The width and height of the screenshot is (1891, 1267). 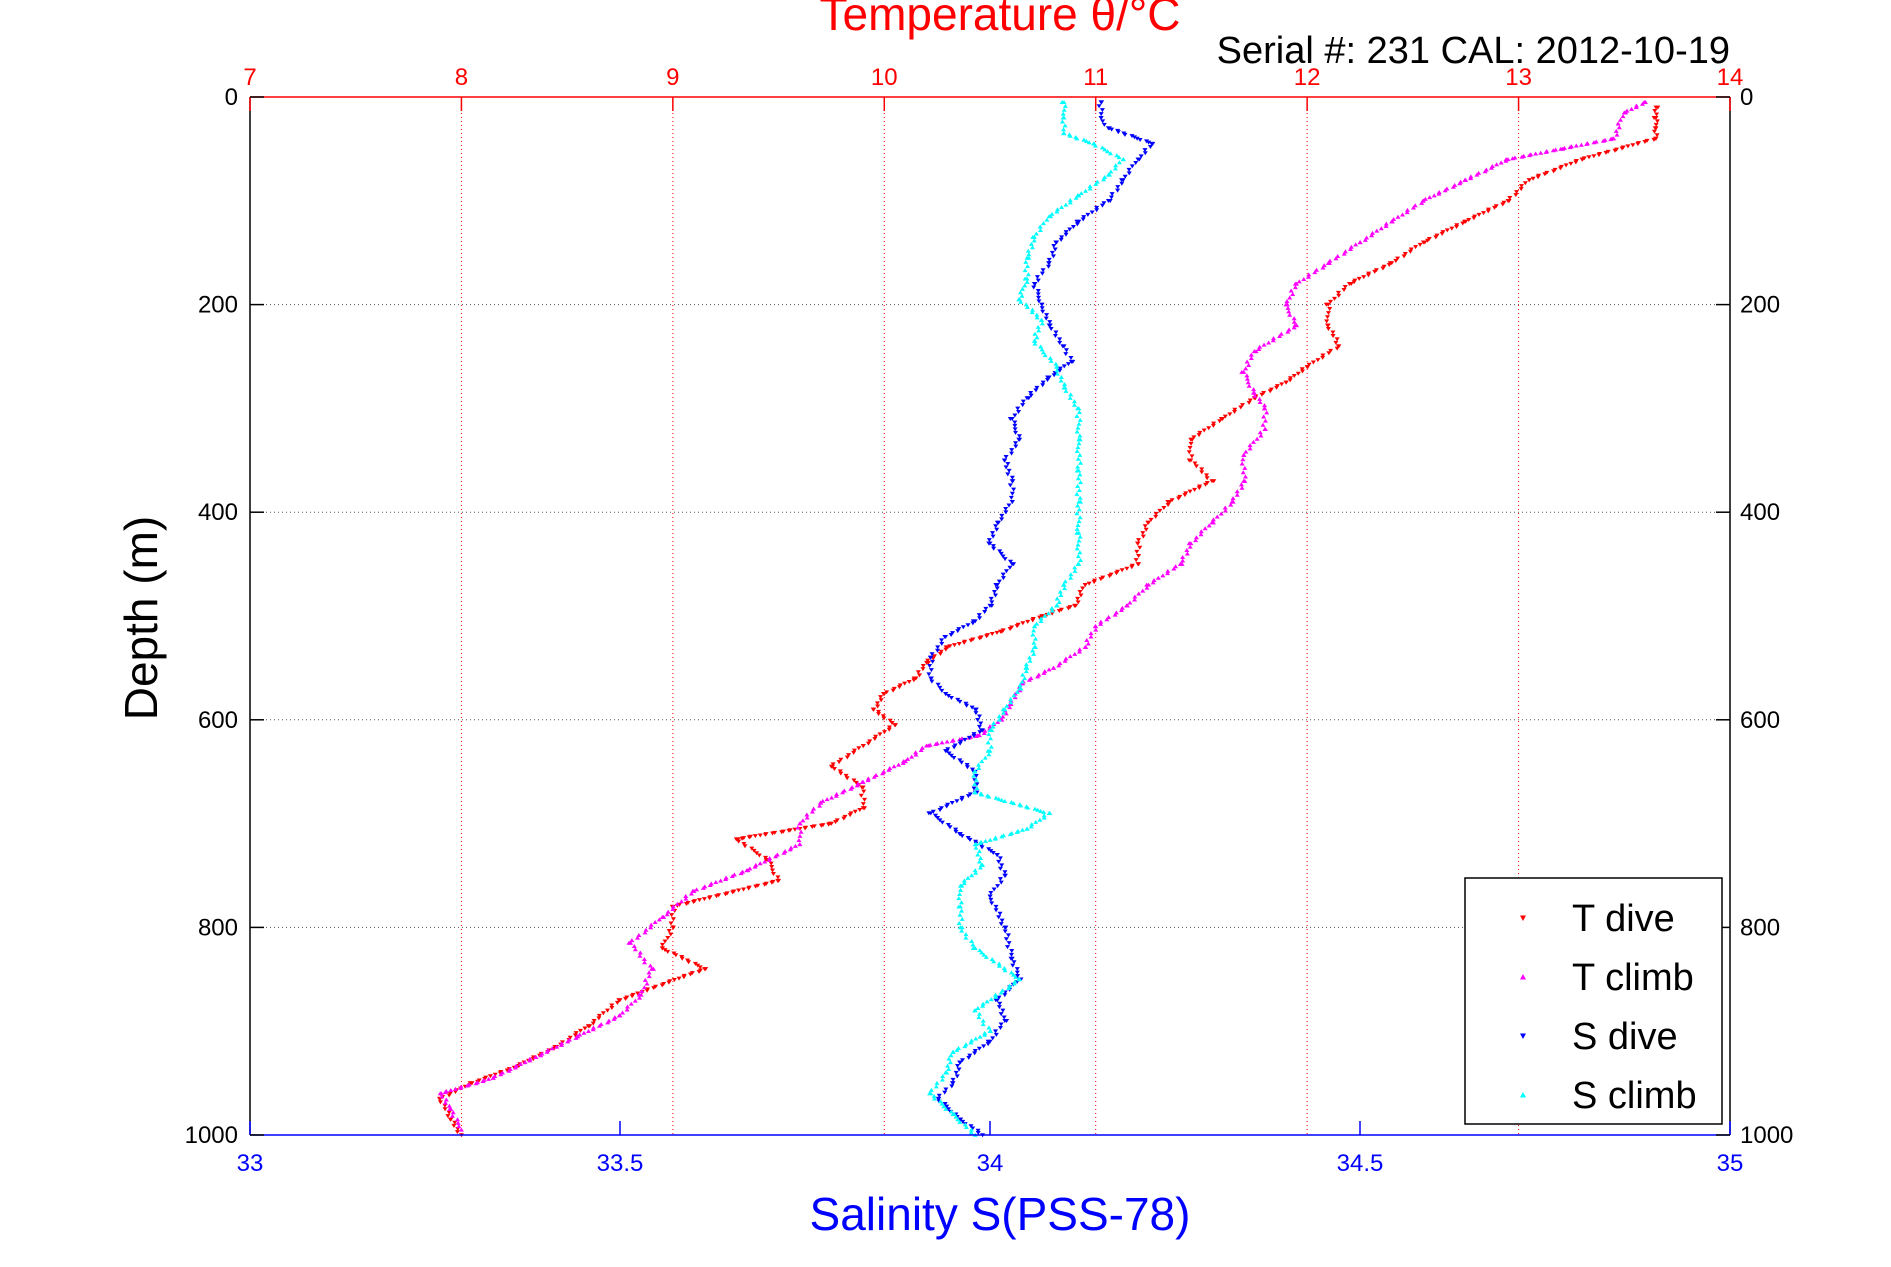 I want to click on depth-tick-label-right: 600, so click(x=1760, y=720).